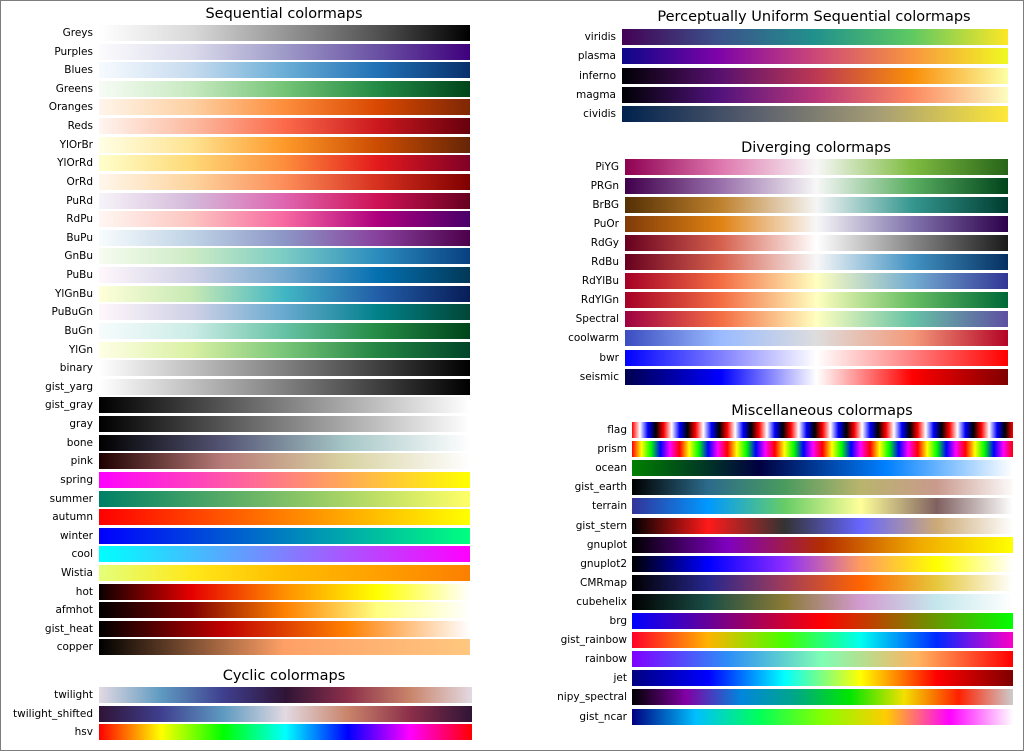 The image size is (1024, 751). I want to click on colormap-label: PRGn, so click(604, 186).